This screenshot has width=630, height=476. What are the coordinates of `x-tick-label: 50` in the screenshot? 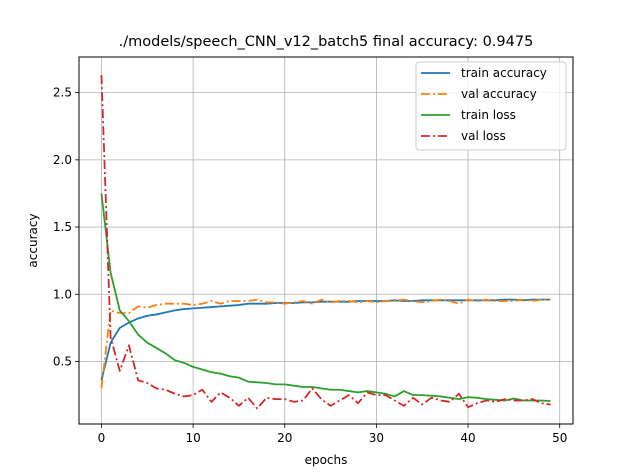 It's located at (559, 438).